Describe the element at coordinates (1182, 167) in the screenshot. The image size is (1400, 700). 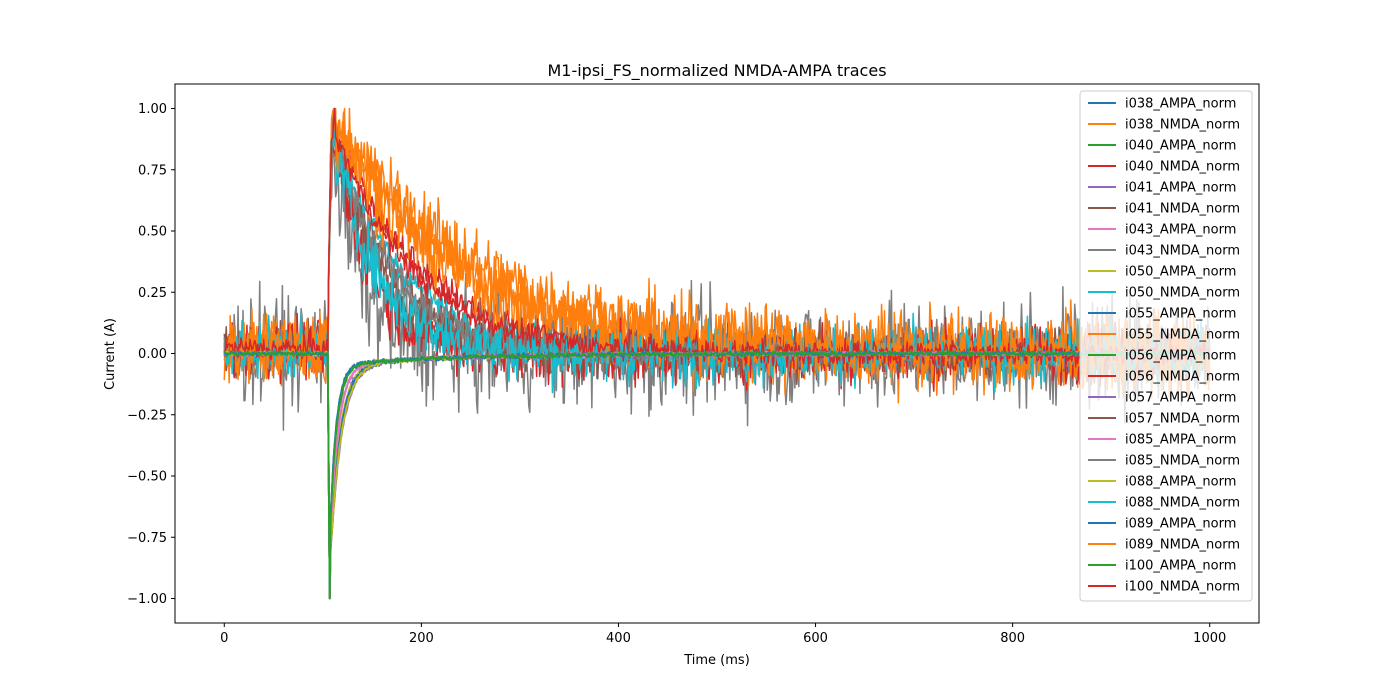
I see `legend-entry: i040_NMDA_norm` at that location.